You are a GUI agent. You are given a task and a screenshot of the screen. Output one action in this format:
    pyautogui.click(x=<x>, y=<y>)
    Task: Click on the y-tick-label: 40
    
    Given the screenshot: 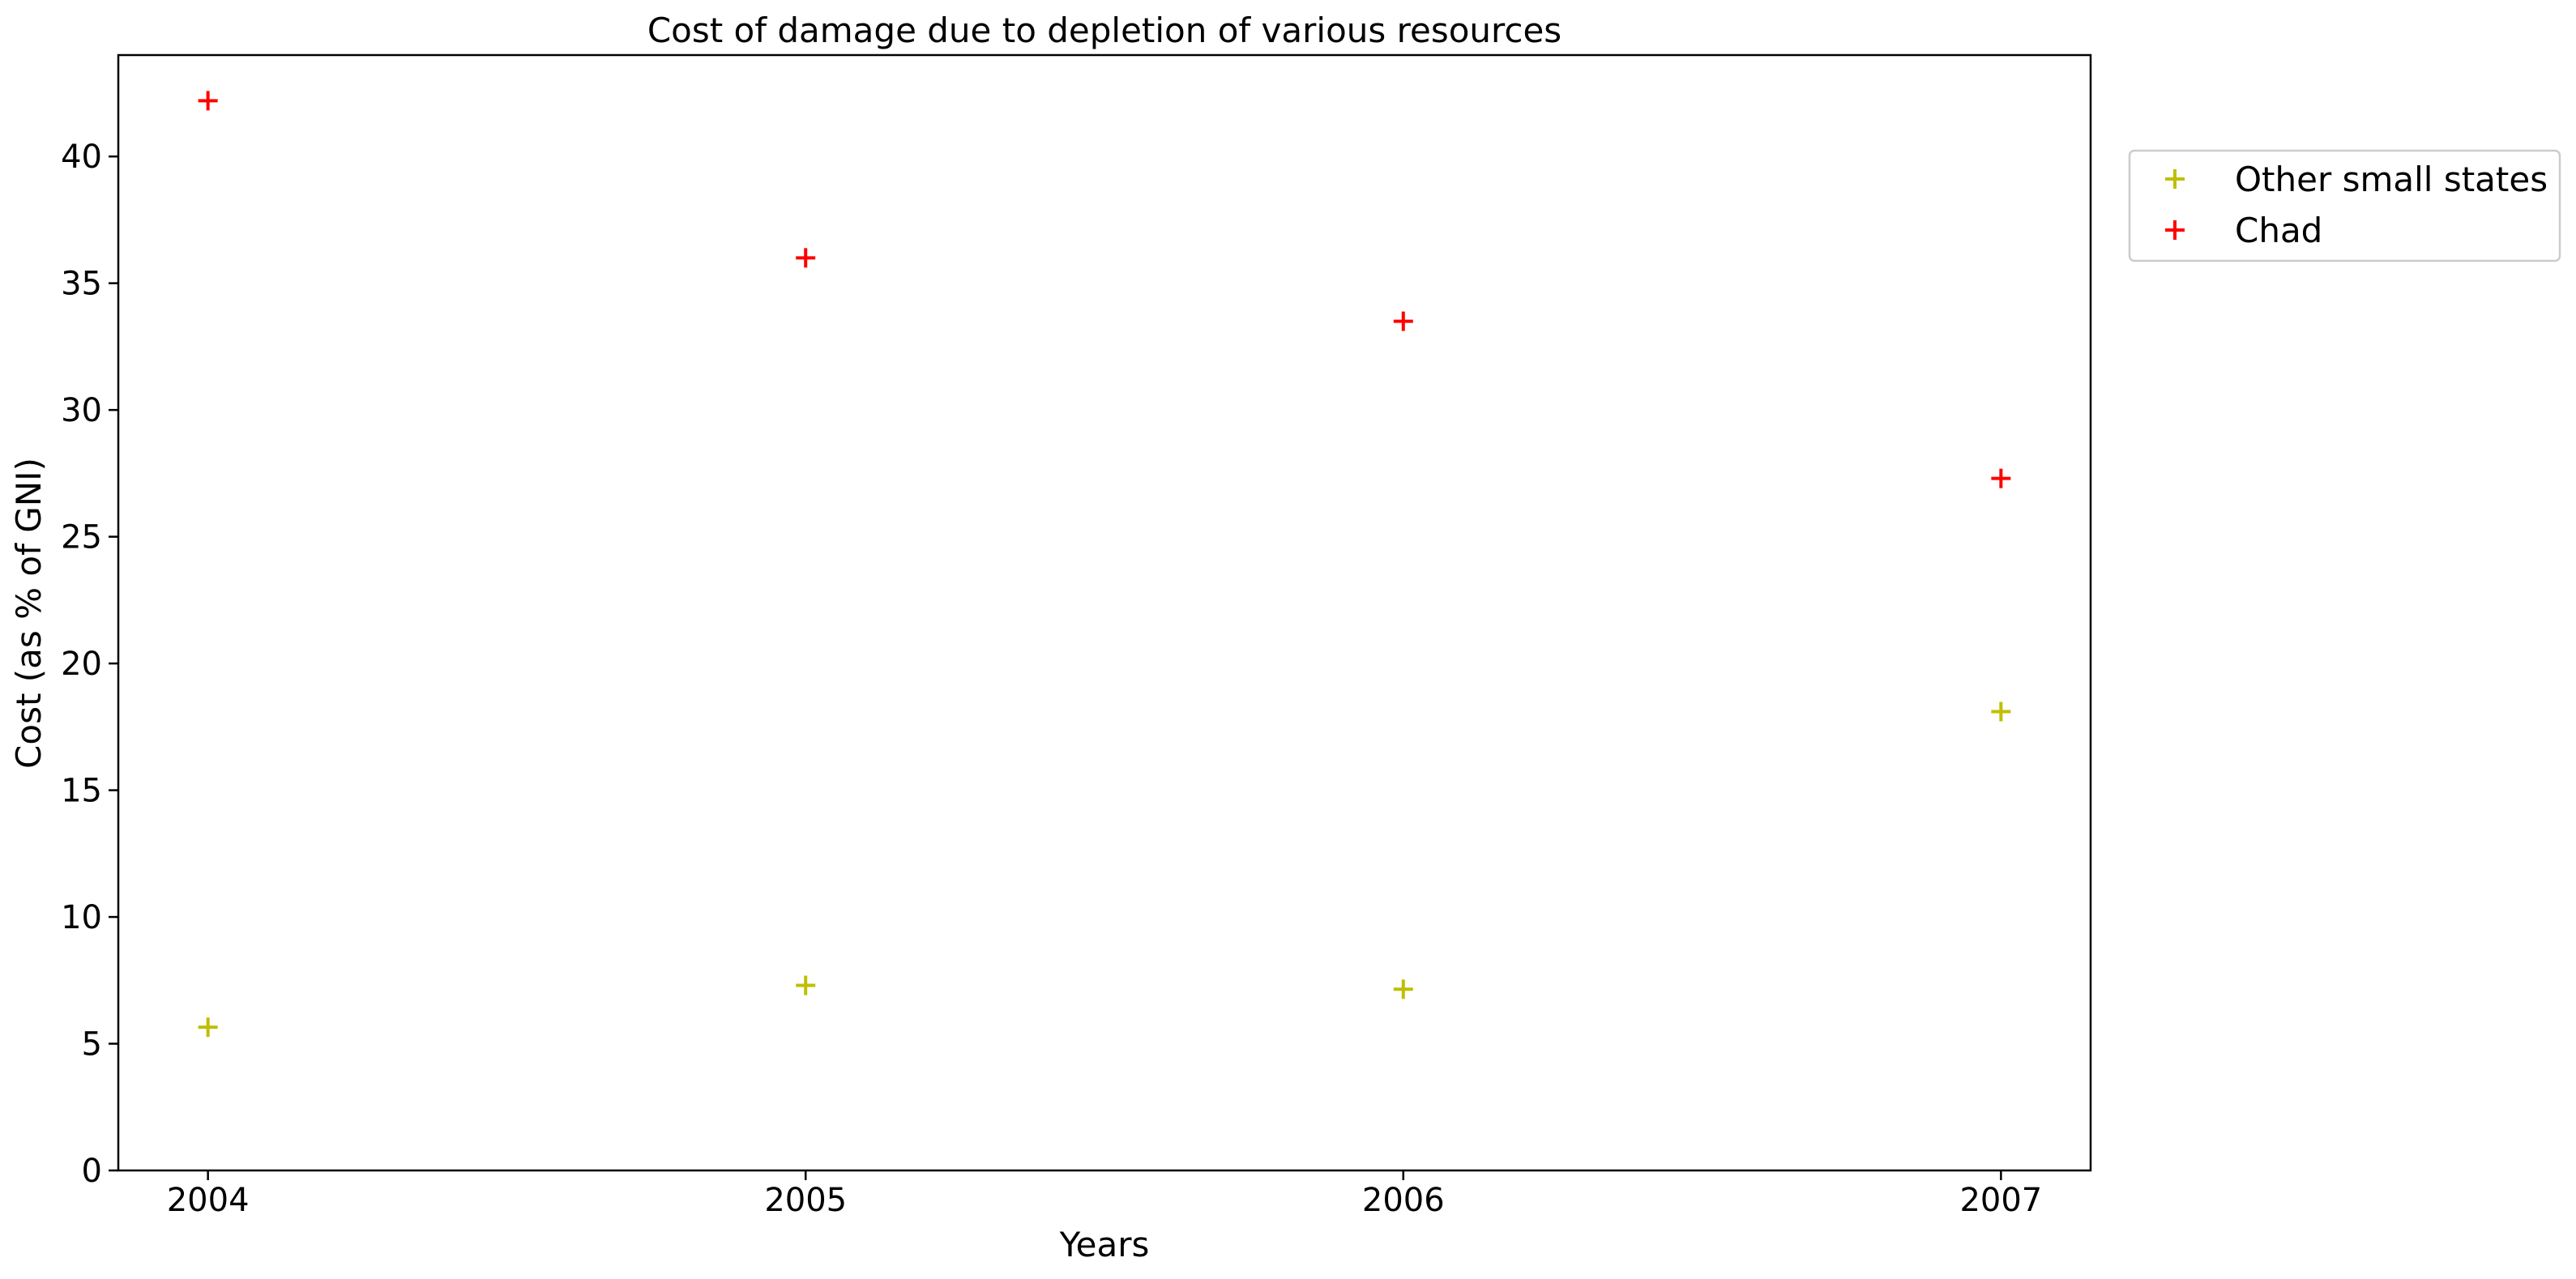 What is the action you would take?
    pyautogui.click(x=81, y=157)
    